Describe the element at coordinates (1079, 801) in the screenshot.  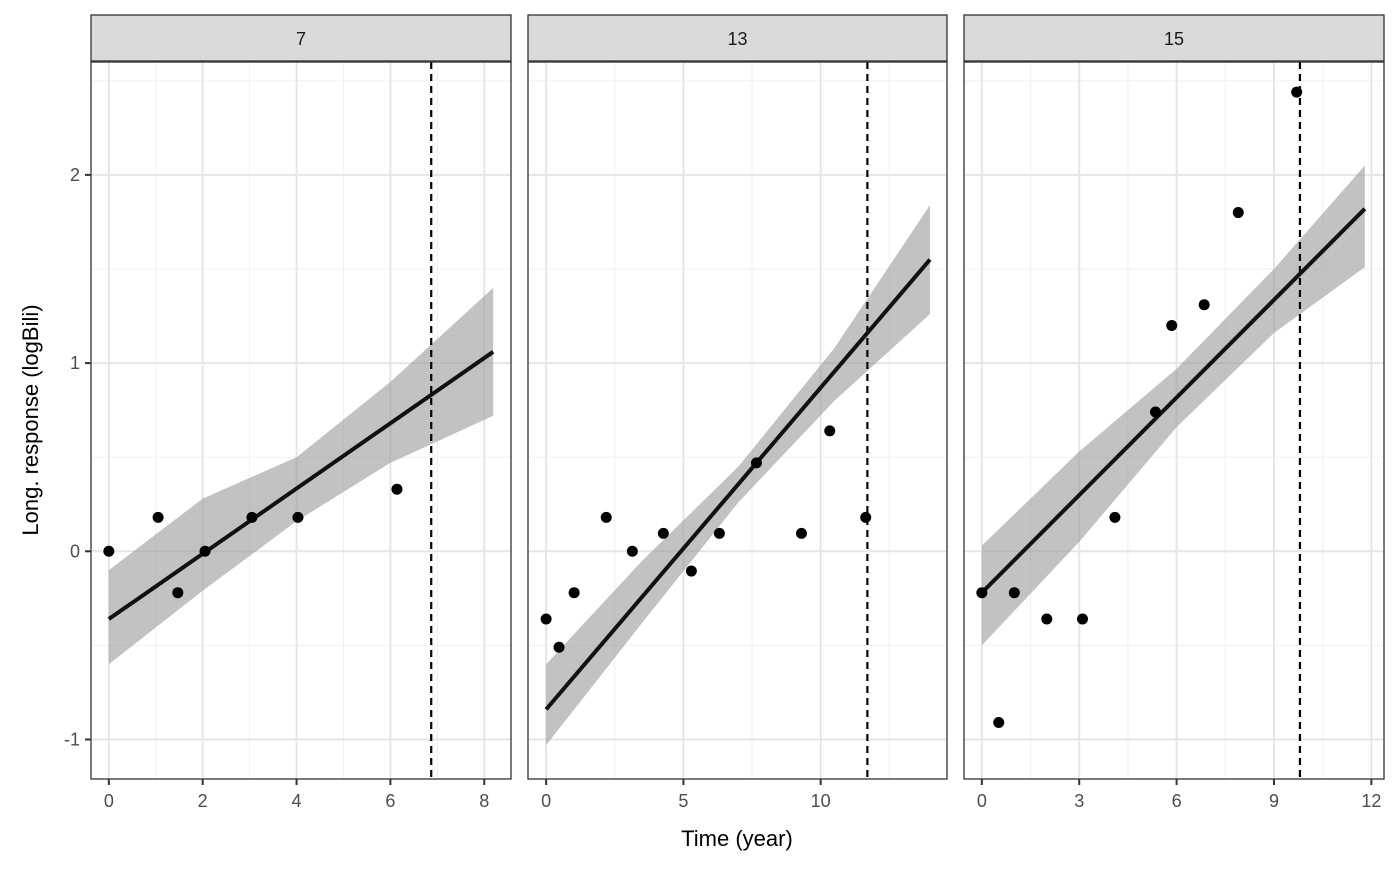
I see `x-tick-label: 3` at that location.